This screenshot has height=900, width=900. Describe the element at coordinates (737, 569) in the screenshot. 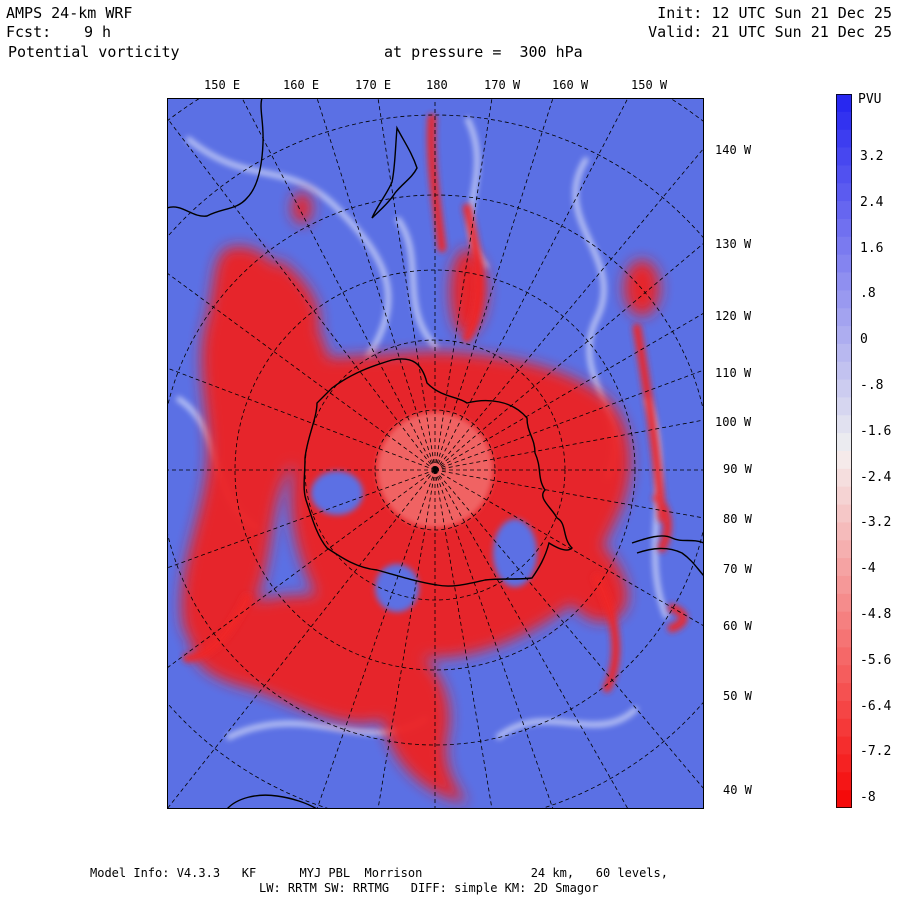

I see `lon-label-right: 70 W` at that location.